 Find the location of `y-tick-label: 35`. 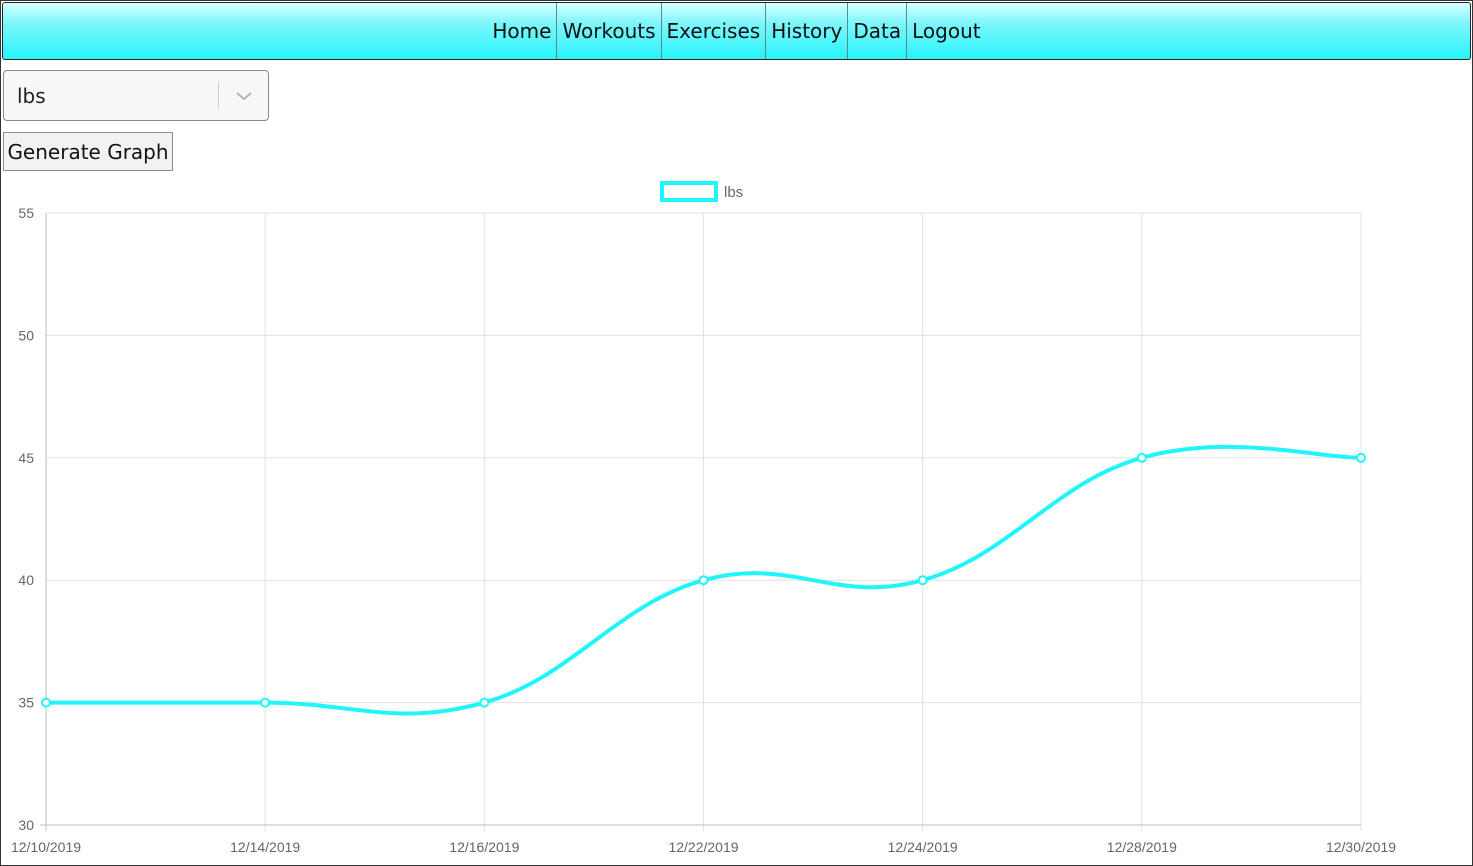

y-tick-label: 35 is located at coordinates (26, 703).